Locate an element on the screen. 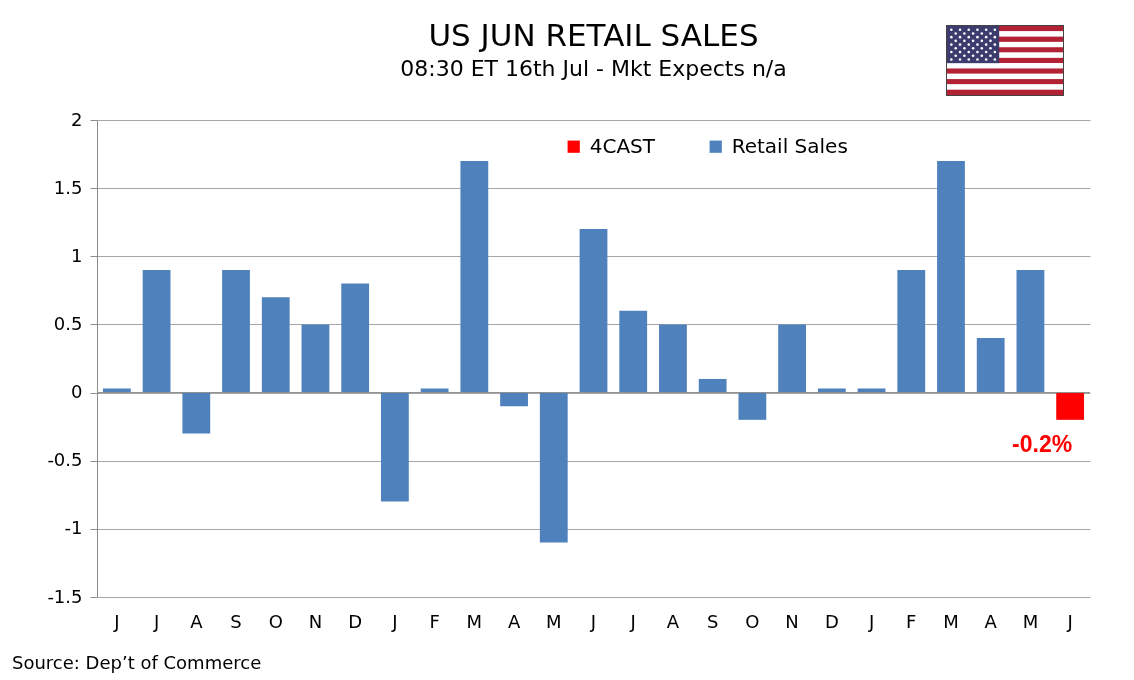  y-tick-label: 0 is located at coordinates (77, 392).